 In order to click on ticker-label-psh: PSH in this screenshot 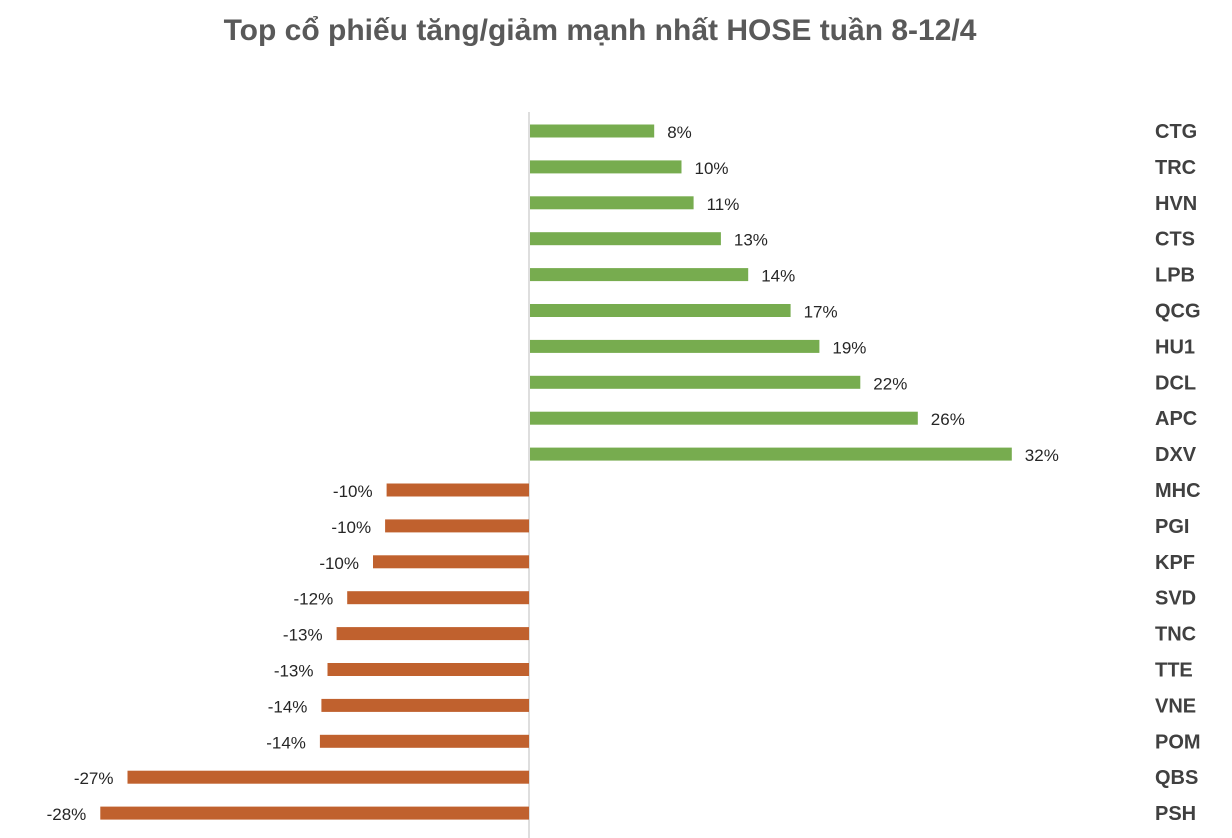, I will do `click(1175, 814)`.